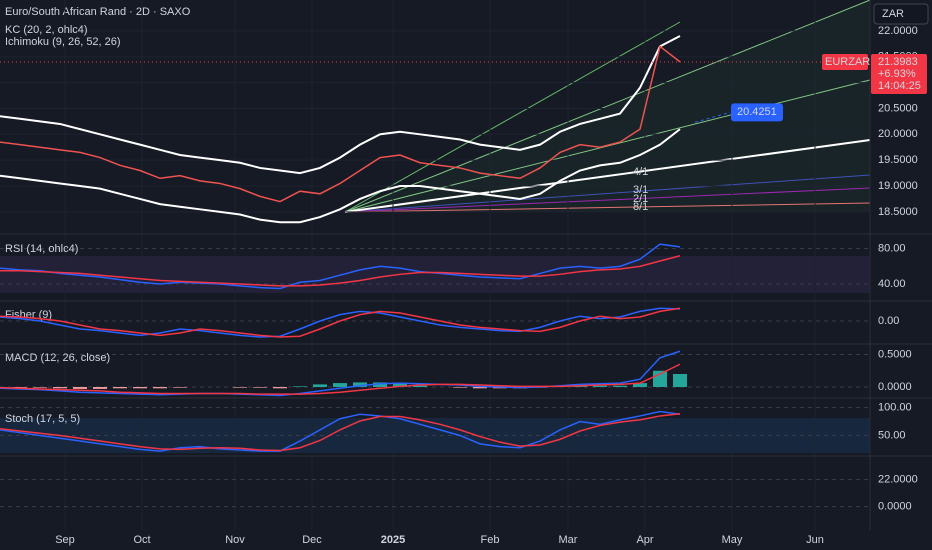 The image size is (932, 550). I want to click on panel-label: RSI (14, ohlc4), so click(41, 249).